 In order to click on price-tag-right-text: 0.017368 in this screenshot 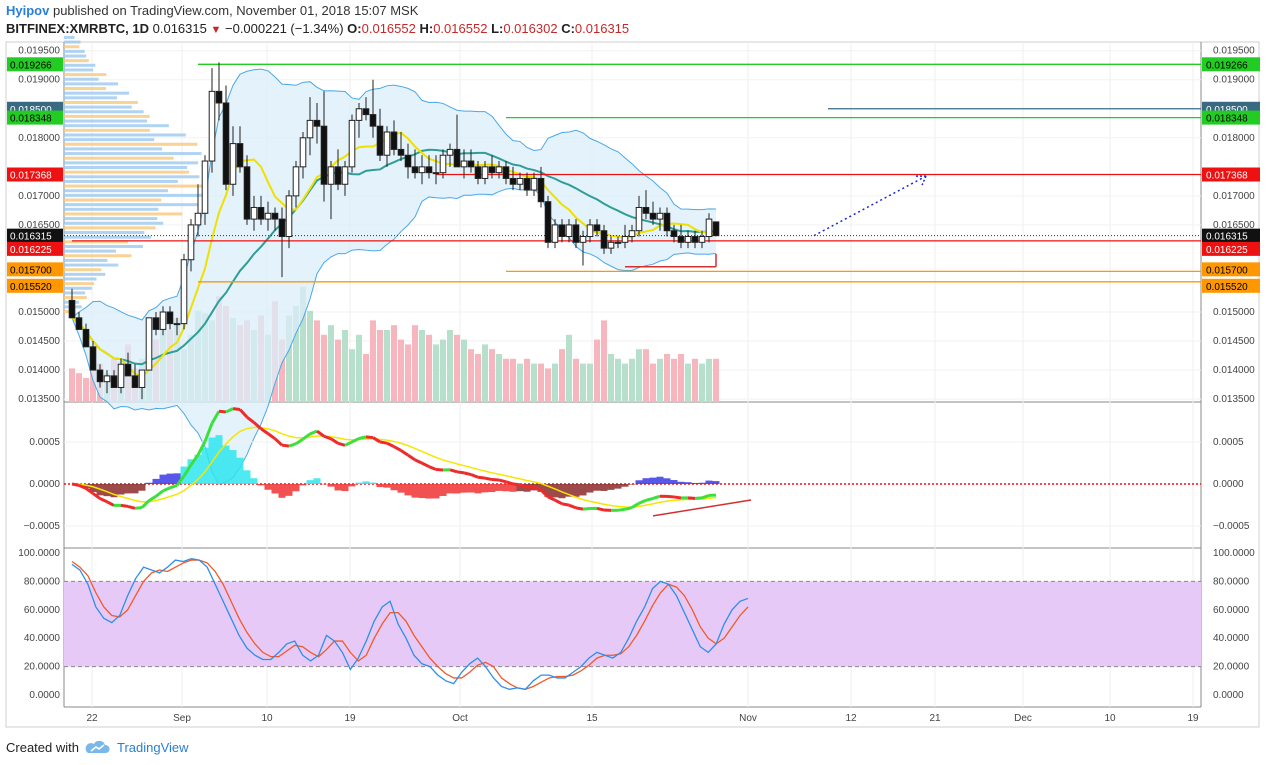, I will do `click(1227, 176)`.